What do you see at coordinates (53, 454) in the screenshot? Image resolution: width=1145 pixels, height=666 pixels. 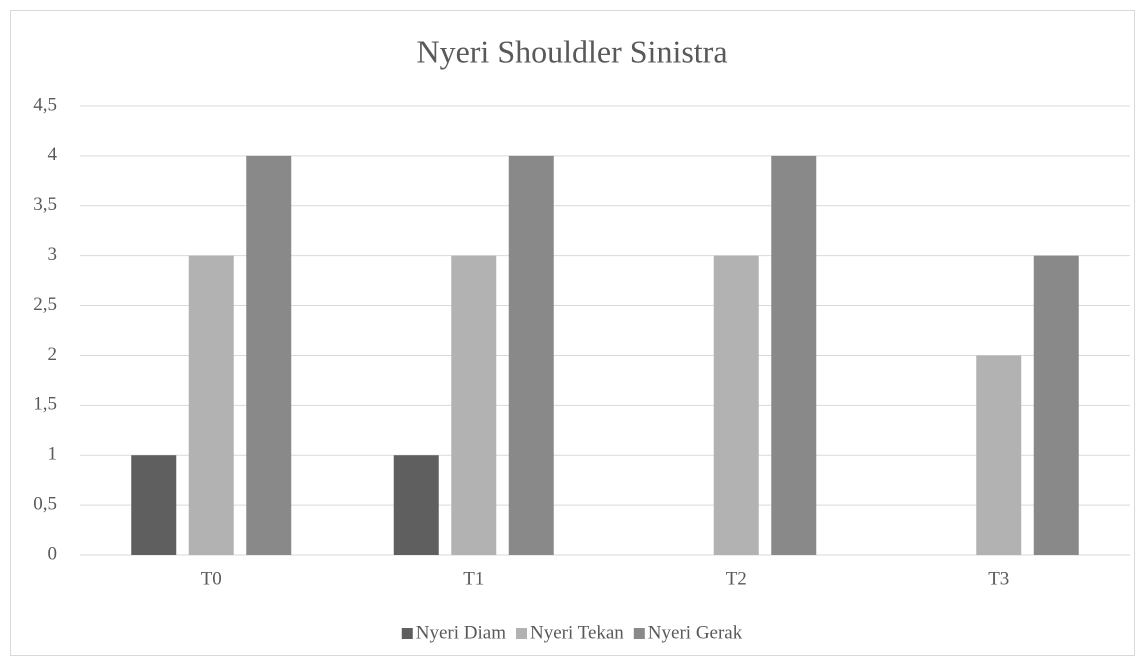 I see `y-tick-label: 1` at bounding box center [53, 454].